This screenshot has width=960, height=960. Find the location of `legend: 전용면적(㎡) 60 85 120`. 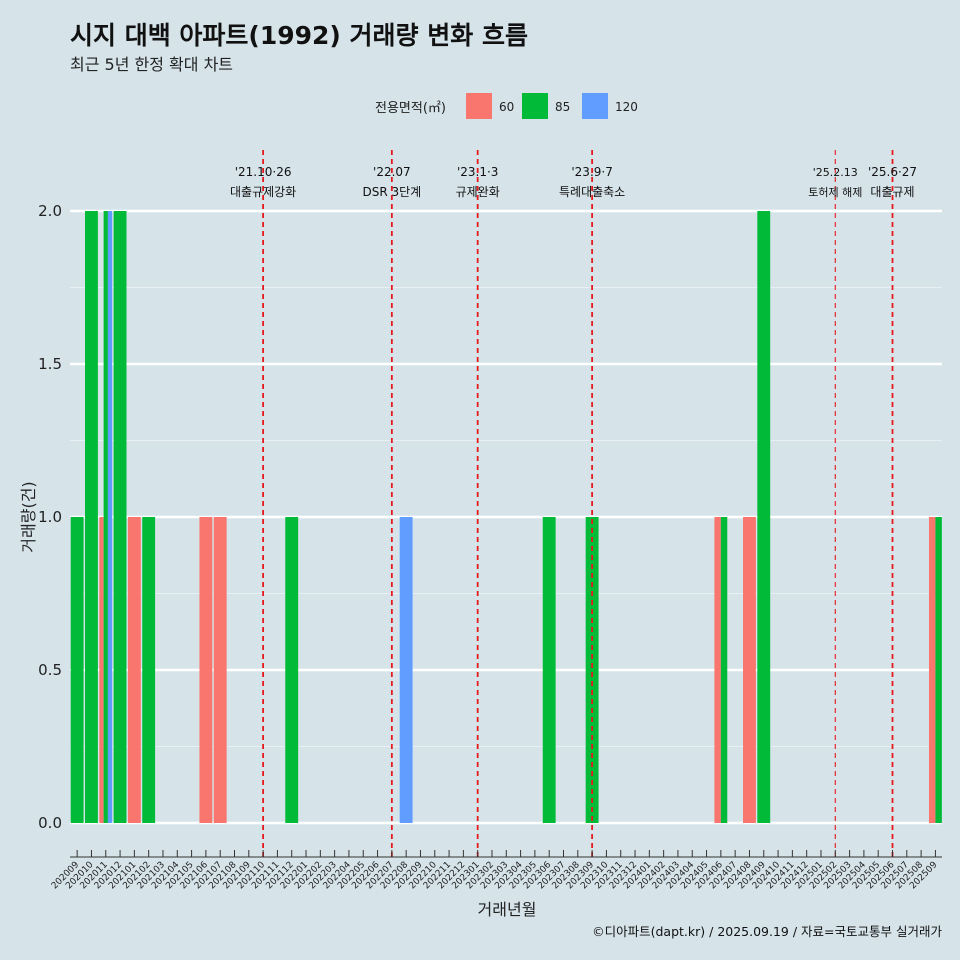

legend: 전용면적(㎡) 60 85 120 is located at coordinates (506, 106).